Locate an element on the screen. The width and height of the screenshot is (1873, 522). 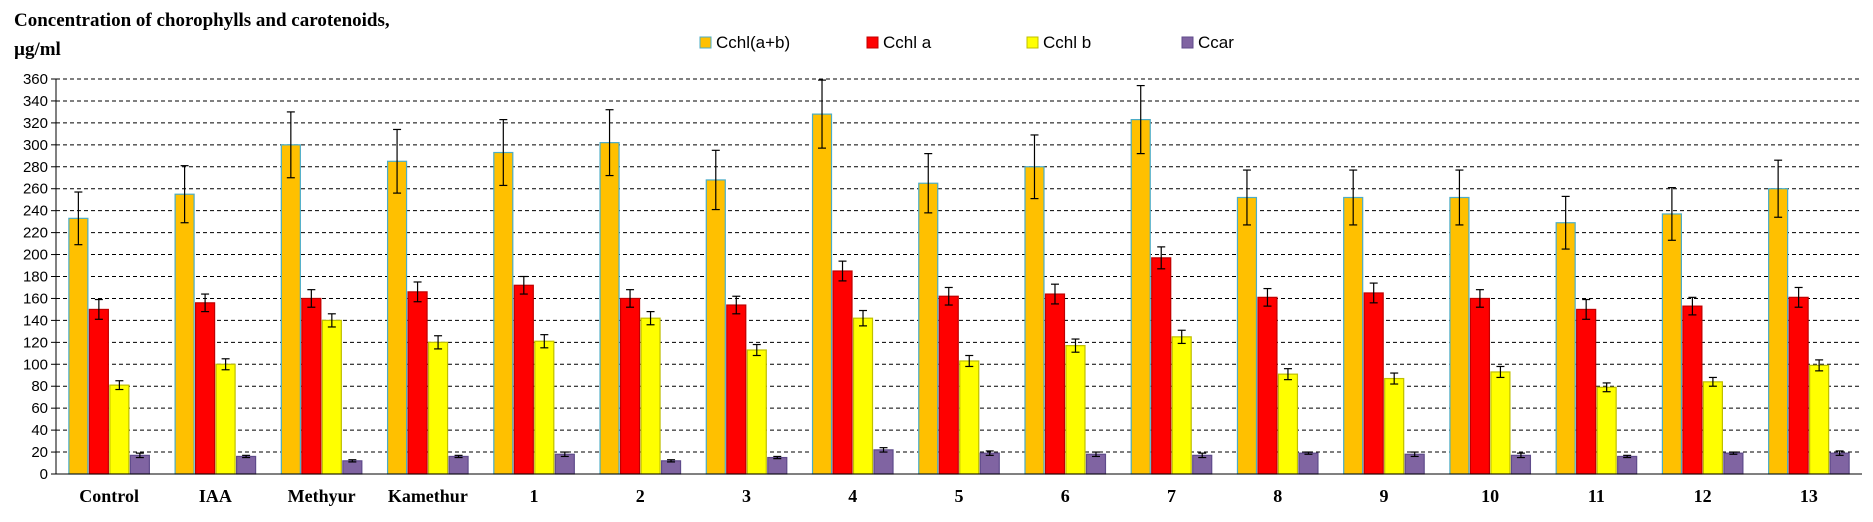
y-tick-label: 240 is located at coordinates (35, 211).